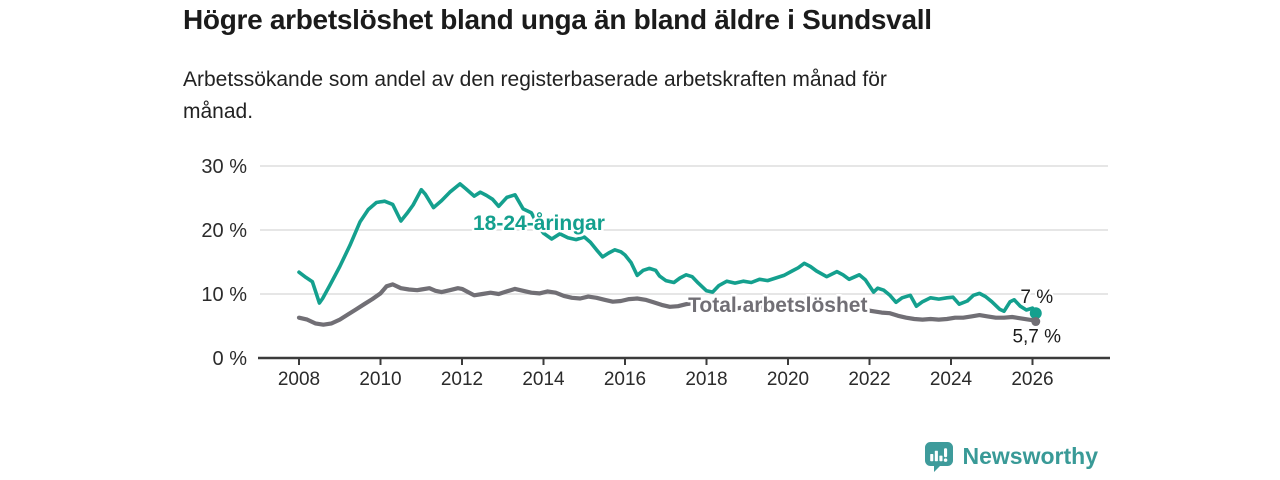  Describe the element at coordinates (224, 167) in the screenshot. I see `y-tick-label: 30 %` at that location.